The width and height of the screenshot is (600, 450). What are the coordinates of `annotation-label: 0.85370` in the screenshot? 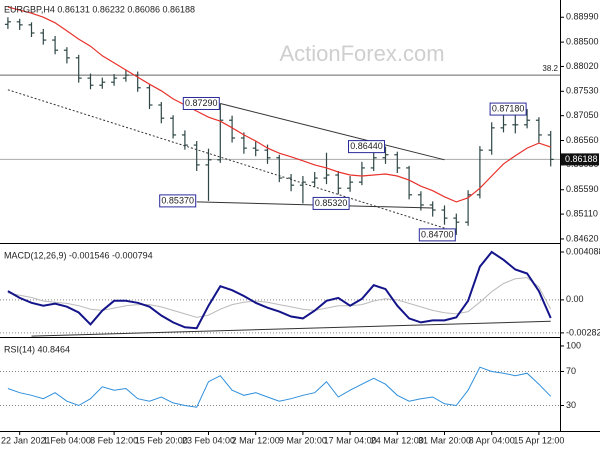 It's located at (177, 200).